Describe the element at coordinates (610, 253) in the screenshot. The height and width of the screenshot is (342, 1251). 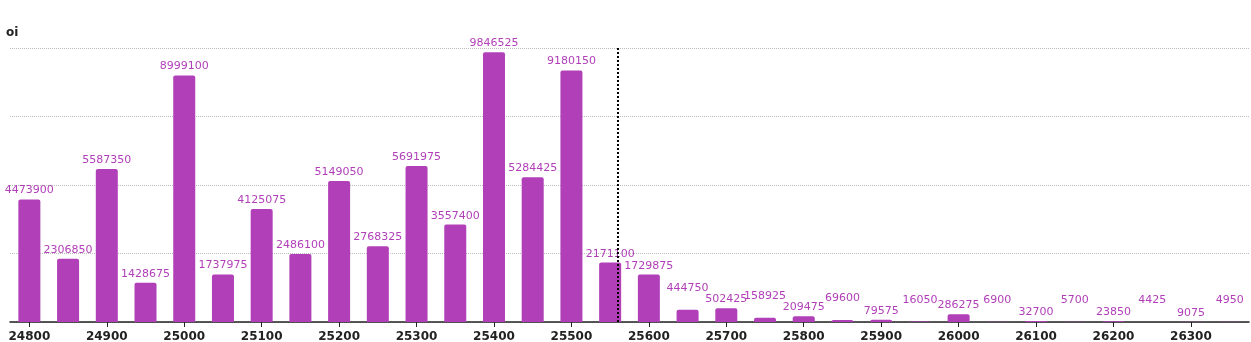
I see `data-label: 2171100` at that location.